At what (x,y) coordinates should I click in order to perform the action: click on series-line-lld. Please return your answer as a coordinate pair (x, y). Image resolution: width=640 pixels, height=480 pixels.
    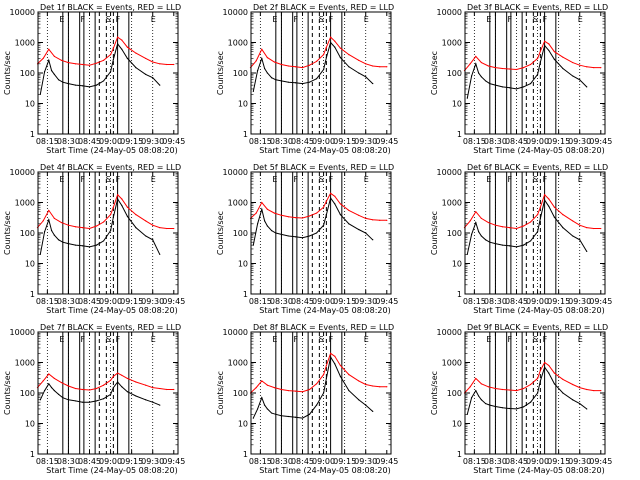
    Looking at the image, I should click on (532, 55).